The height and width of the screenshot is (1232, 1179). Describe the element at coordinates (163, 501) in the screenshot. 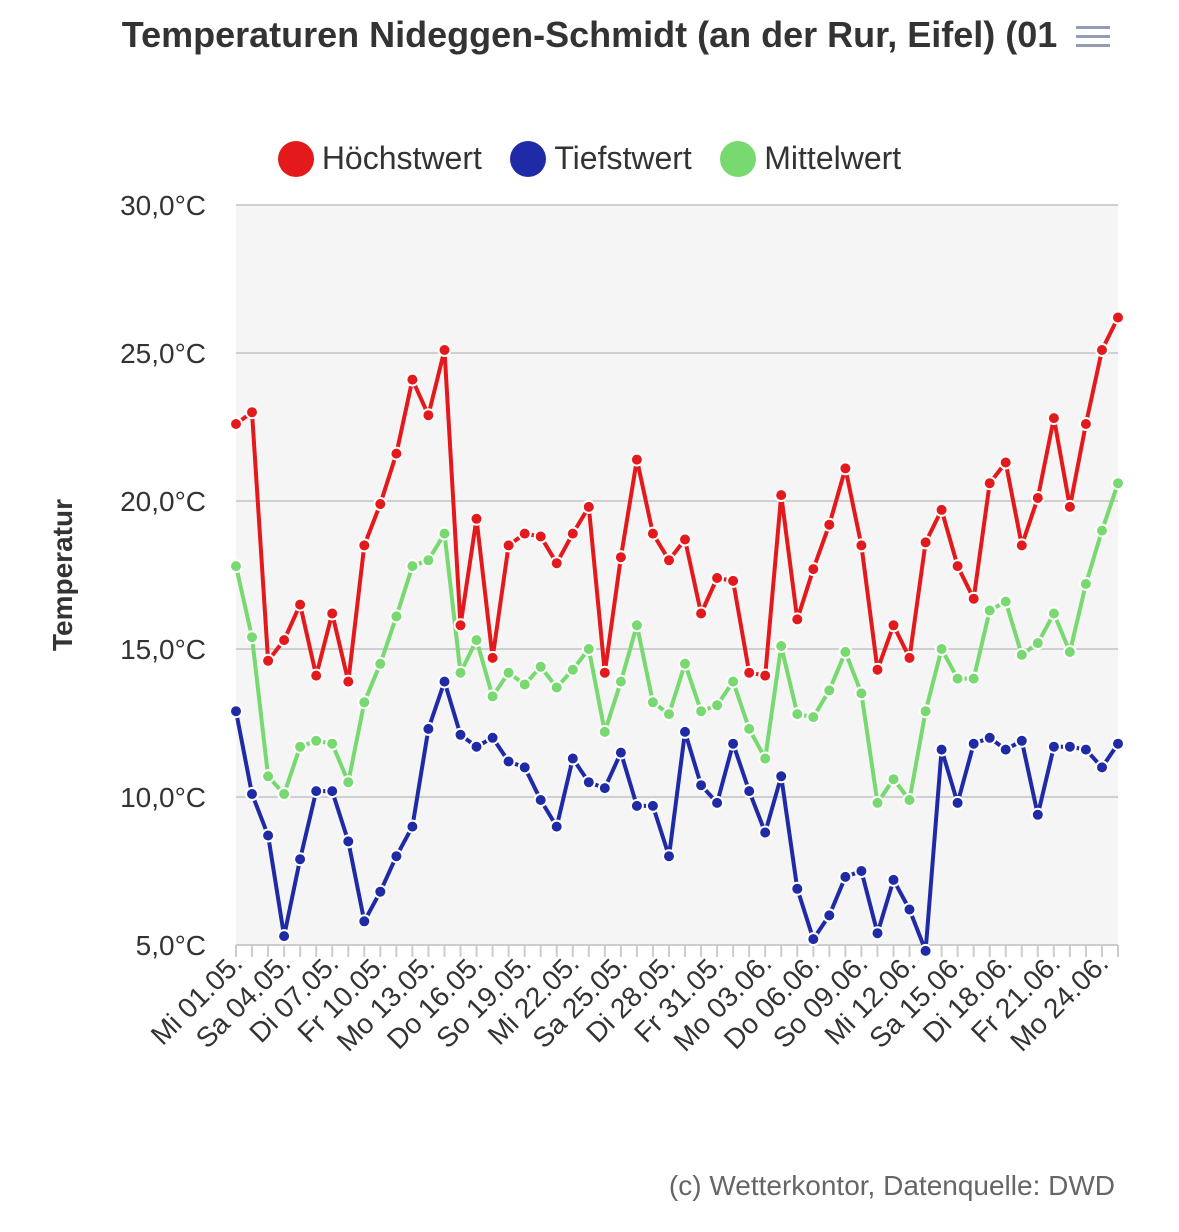

I see `y-tick-label: 20,0°C` at that location.